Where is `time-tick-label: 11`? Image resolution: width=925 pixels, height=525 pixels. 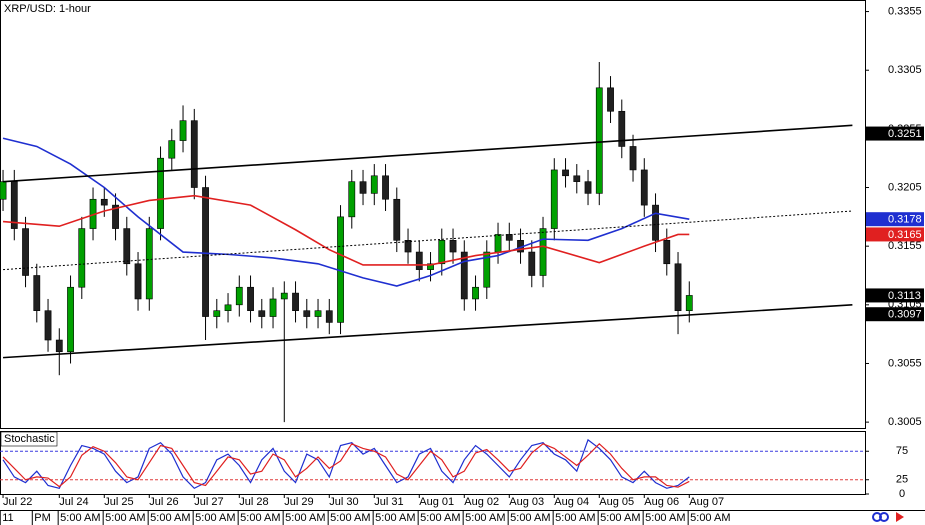
time-tick-label: 11 is located at coordinates (7, 518).